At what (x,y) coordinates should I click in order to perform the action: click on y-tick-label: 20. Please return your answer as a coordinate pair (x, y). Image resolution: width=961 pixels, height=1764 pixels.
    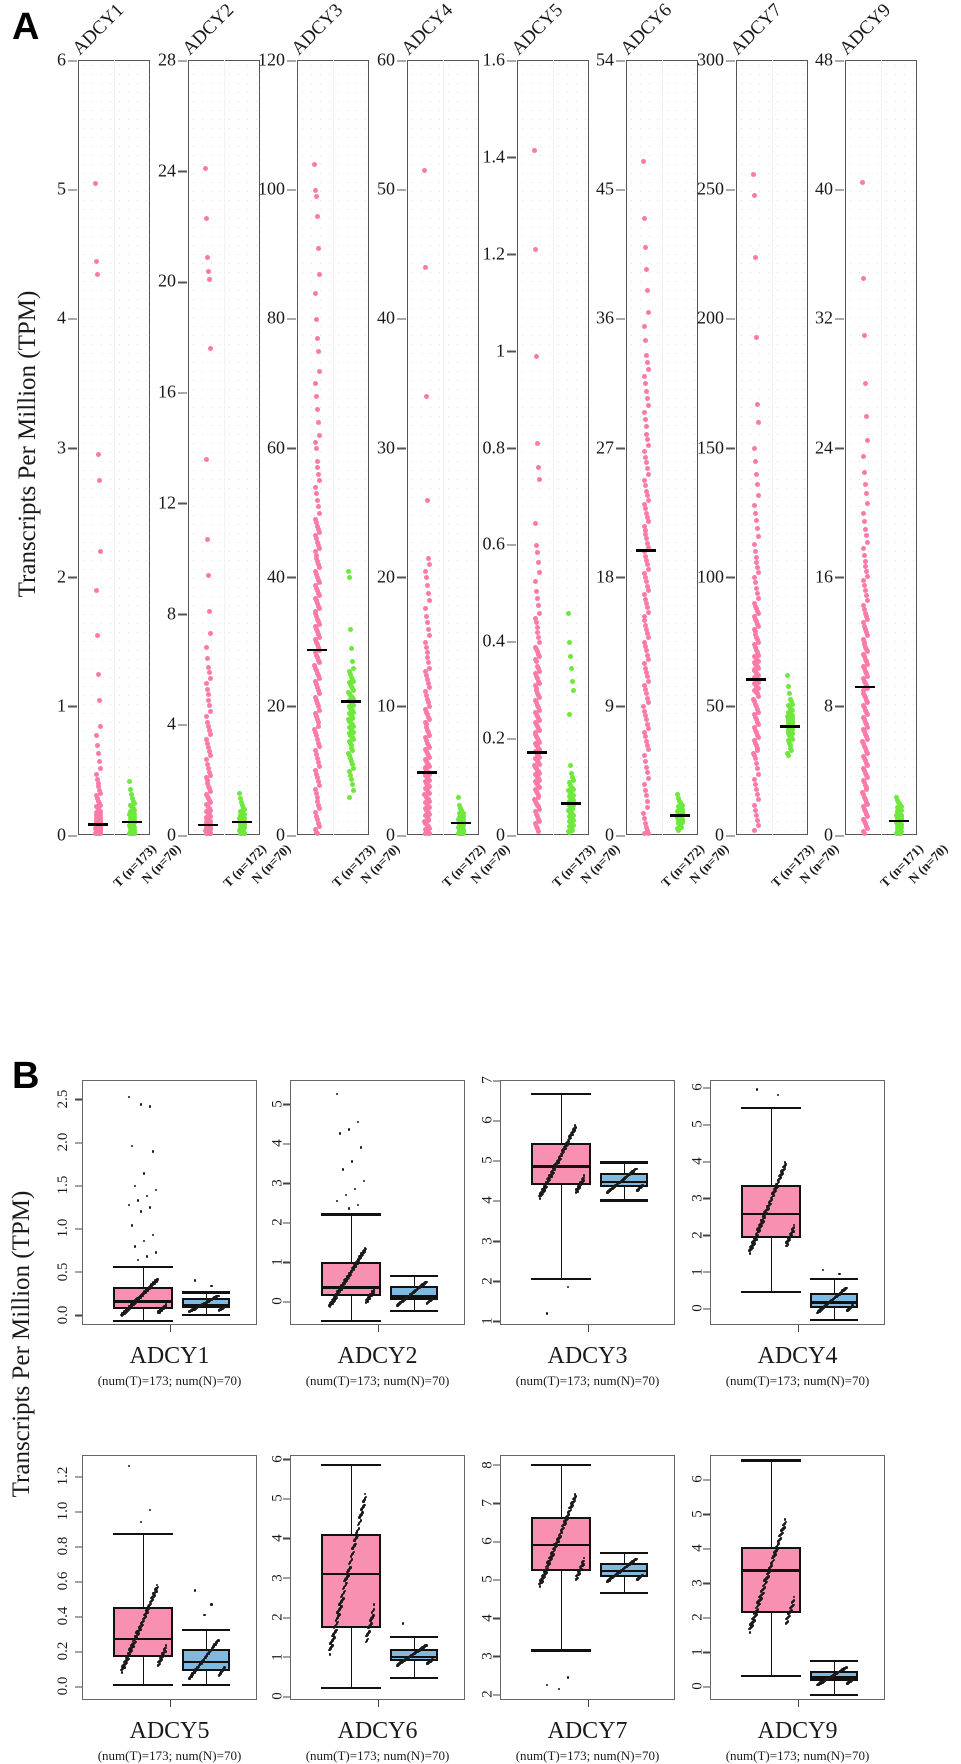
    Looking at the image, I should click on (392, 576).